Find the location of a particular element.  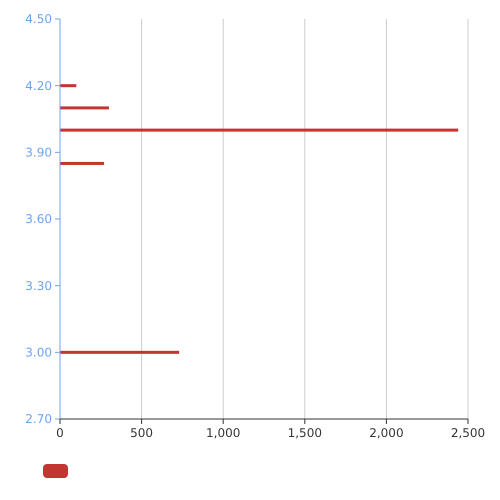

y-tick-label: 3.60 is located at coordinates (38, 219).